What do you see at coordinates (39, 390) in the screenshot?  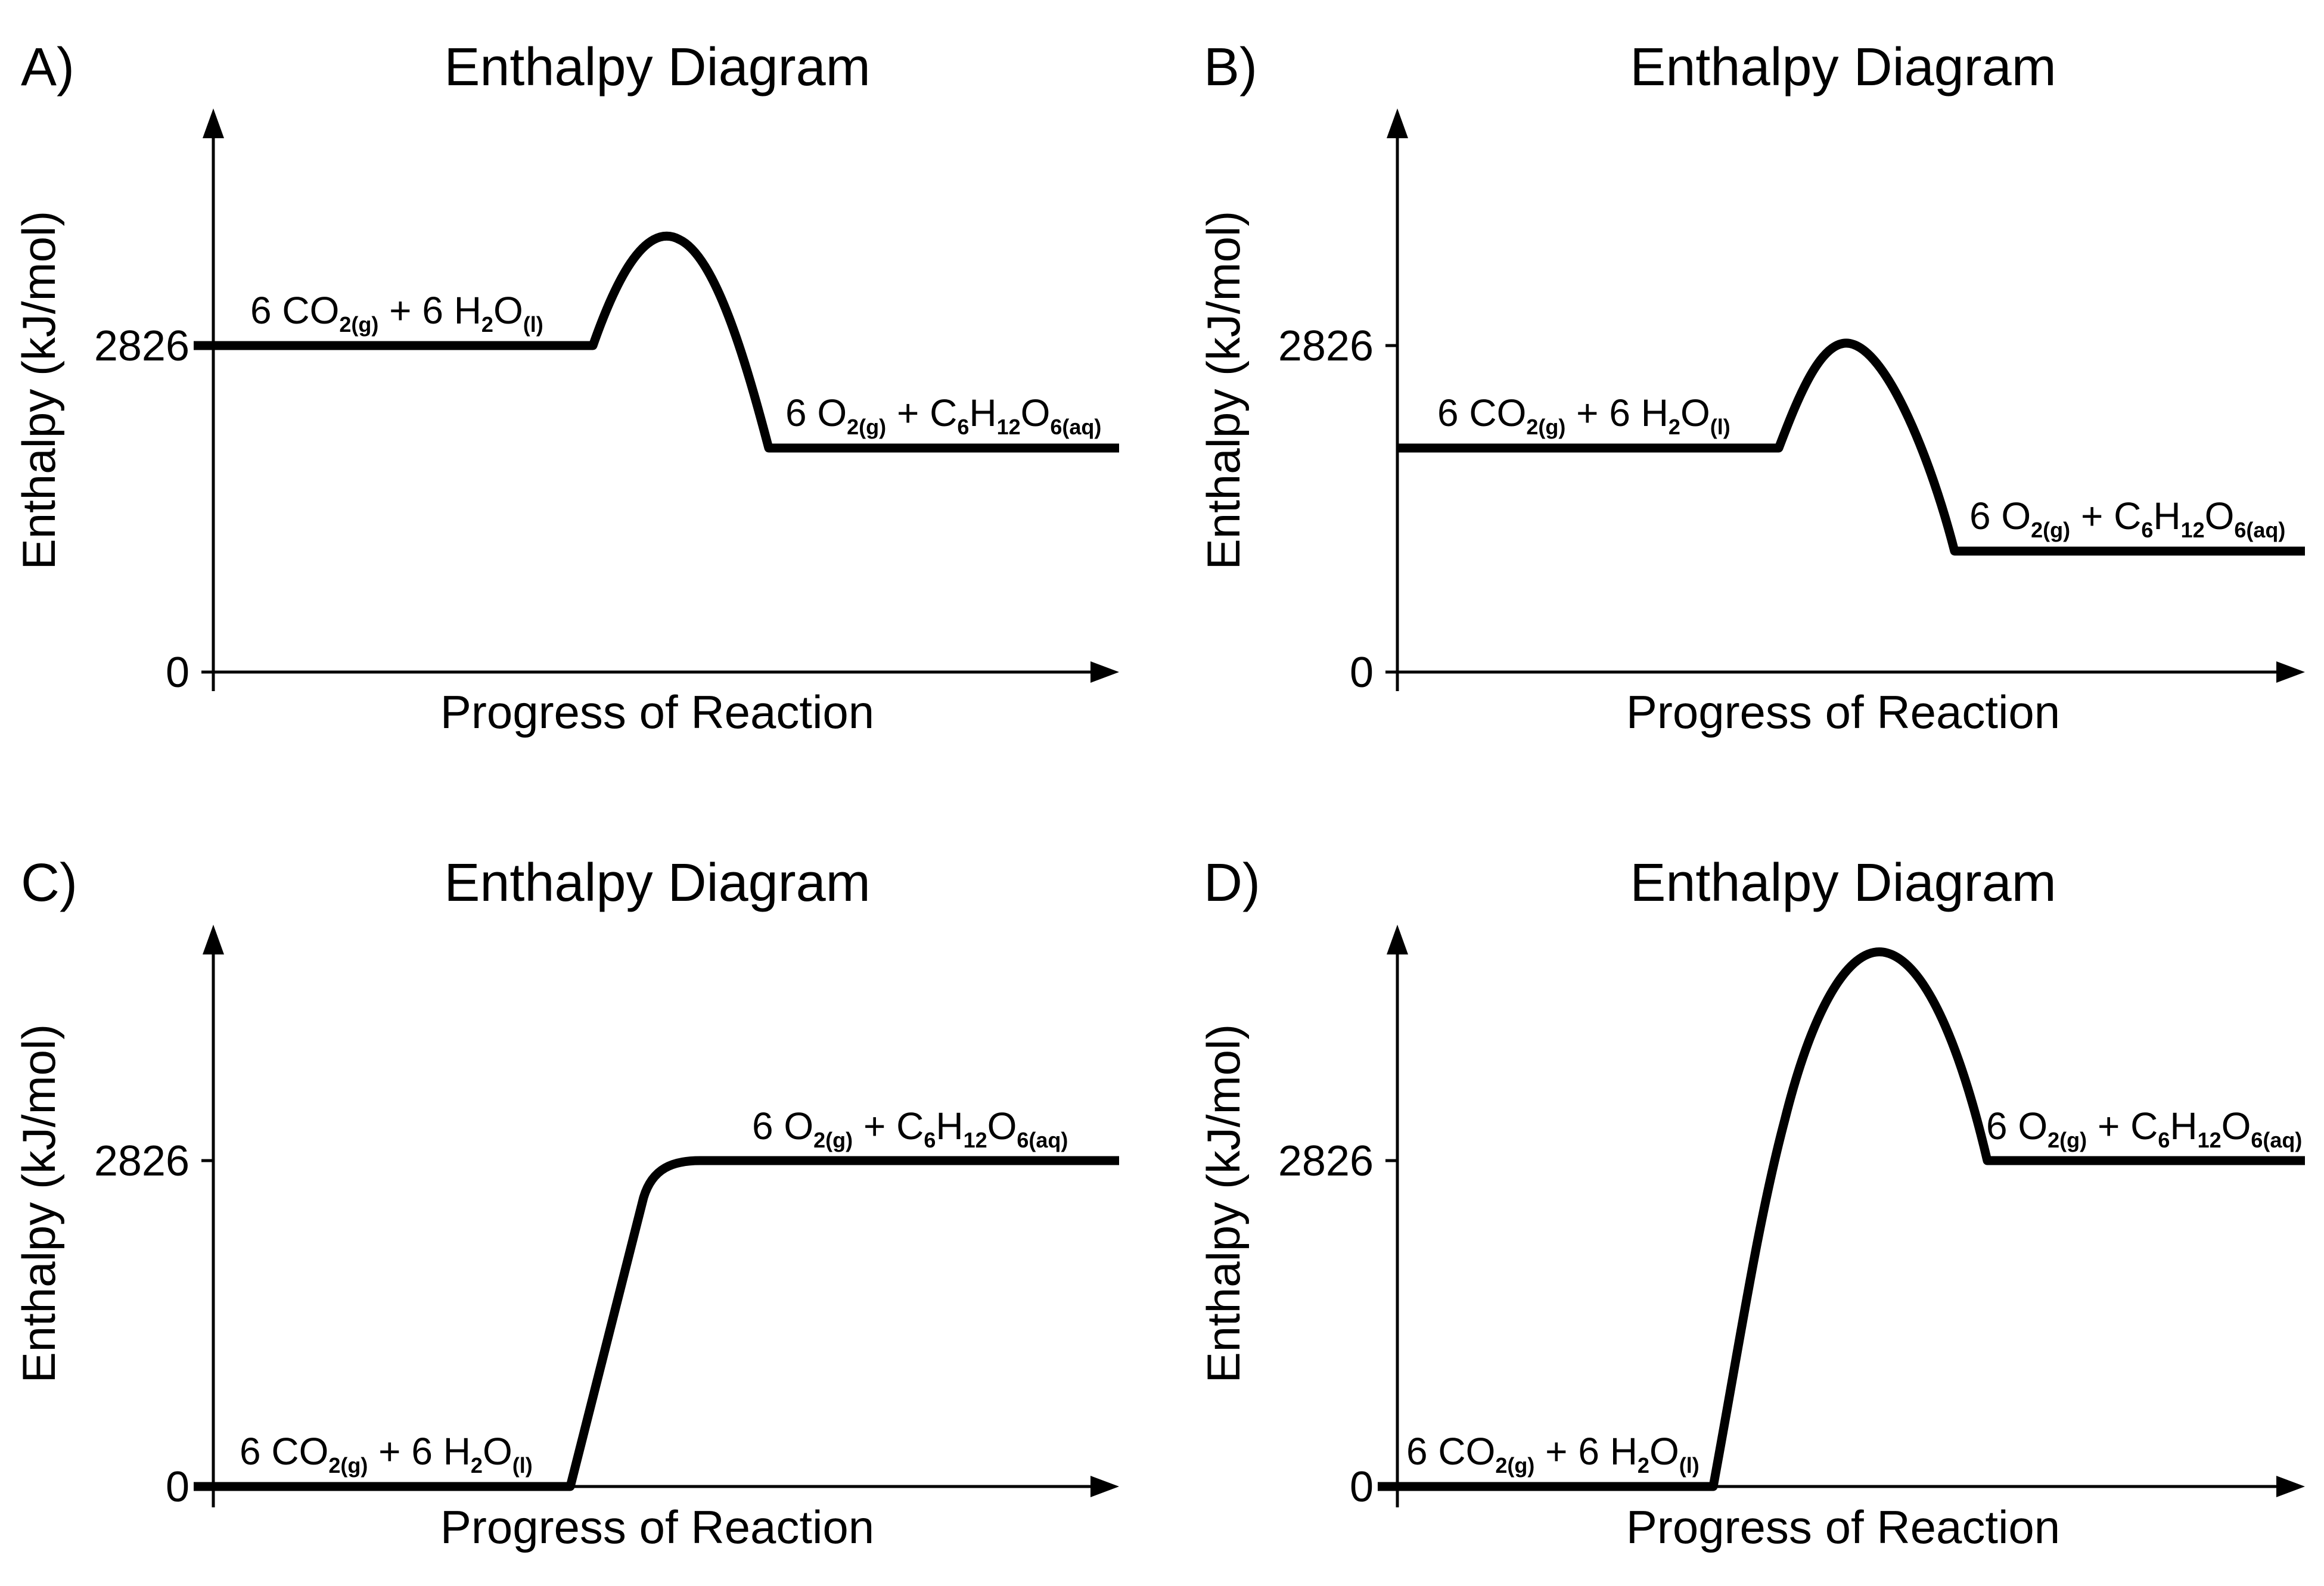 I see `panel-a-y-axis-label: Enthalpy (kJ/mol)` at bounding box center [39, 390].